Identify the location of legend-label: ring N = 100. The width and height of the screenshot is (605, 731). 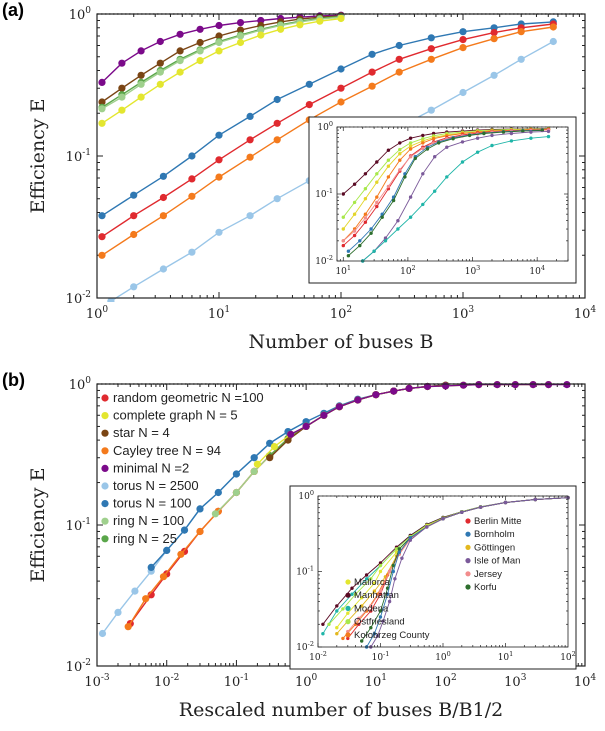
(148, 520).